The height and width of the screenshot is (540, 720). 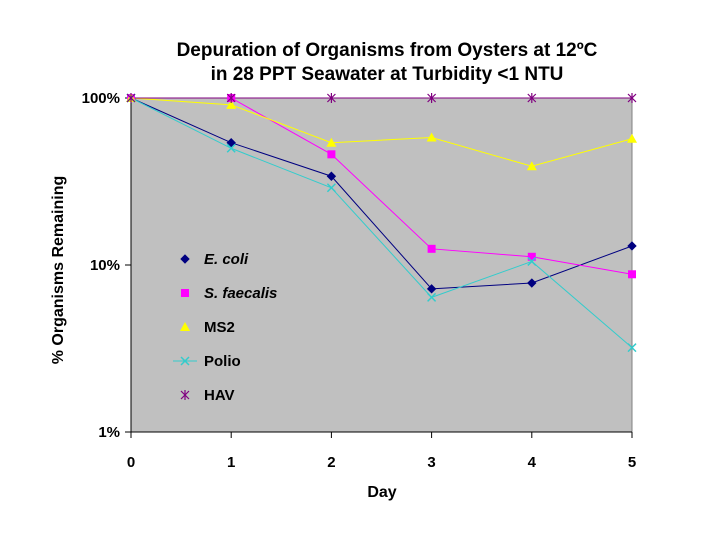 I want to click on x-axis-title: Day, so click(x=381, y=492).